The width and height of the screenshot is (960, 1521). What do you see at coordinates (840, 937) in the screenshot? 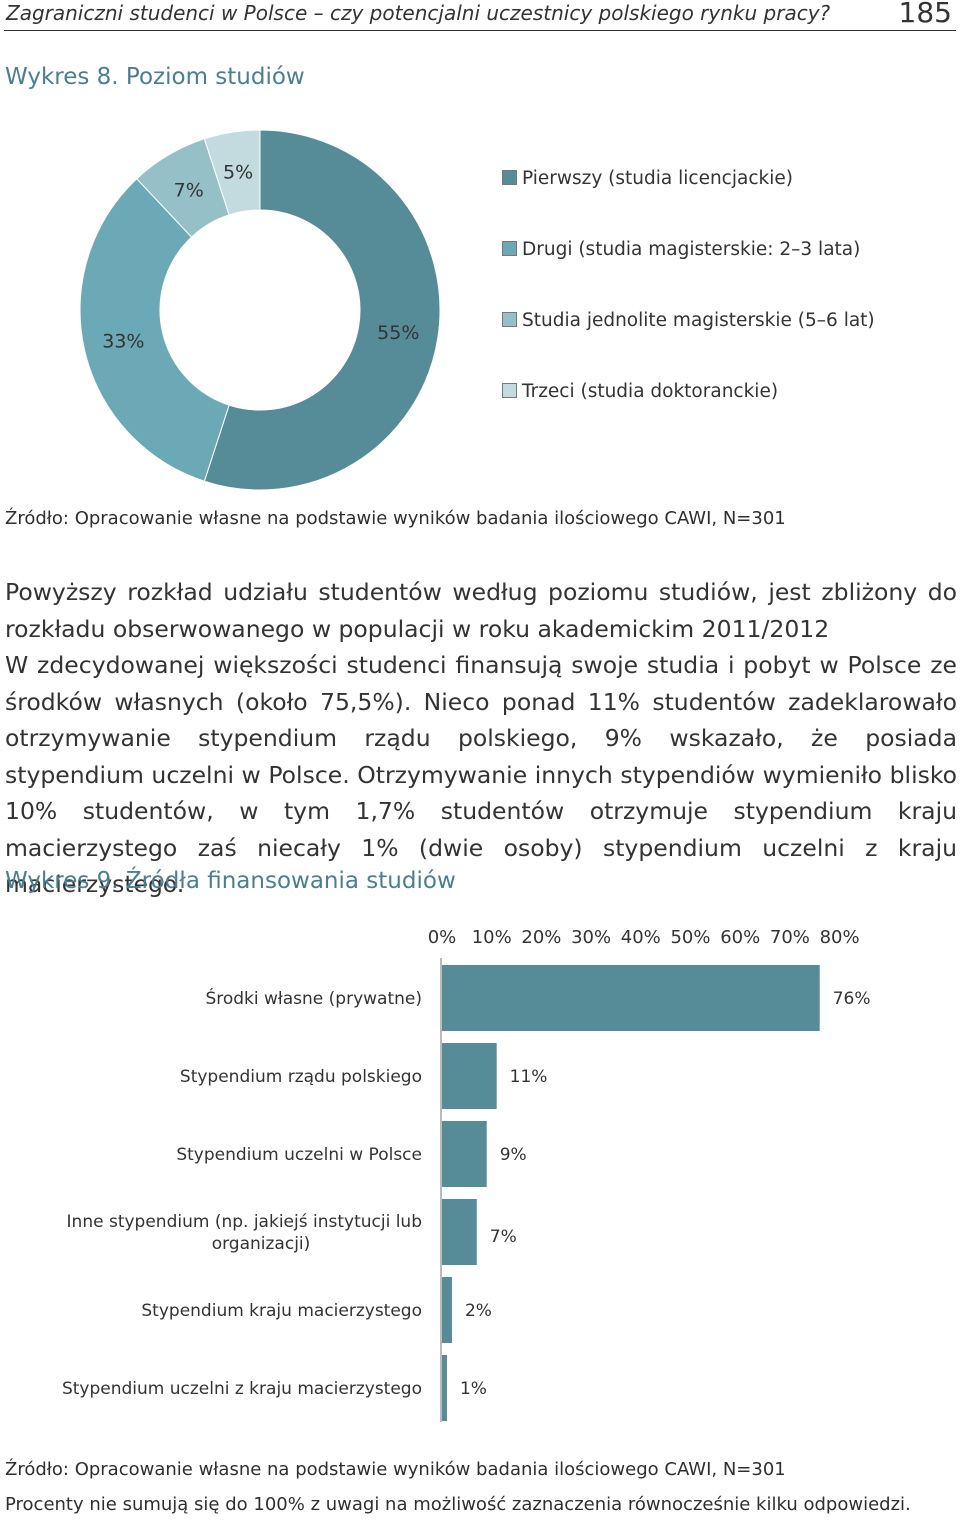
I see `x-tick-label: 80%` at bounding box center [840, 937].